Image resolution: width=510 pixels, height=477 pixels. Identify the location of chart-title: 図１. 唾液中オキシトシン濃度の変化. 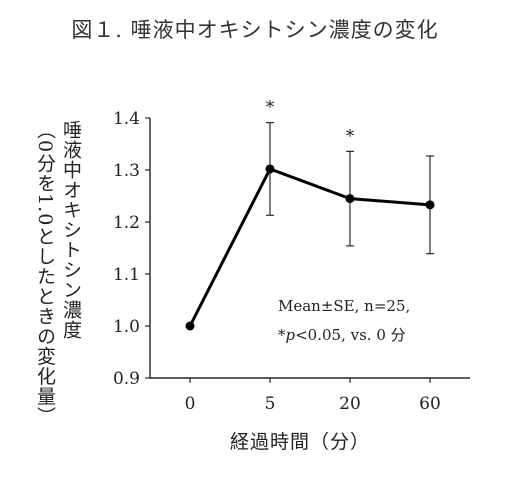
(255, 30).